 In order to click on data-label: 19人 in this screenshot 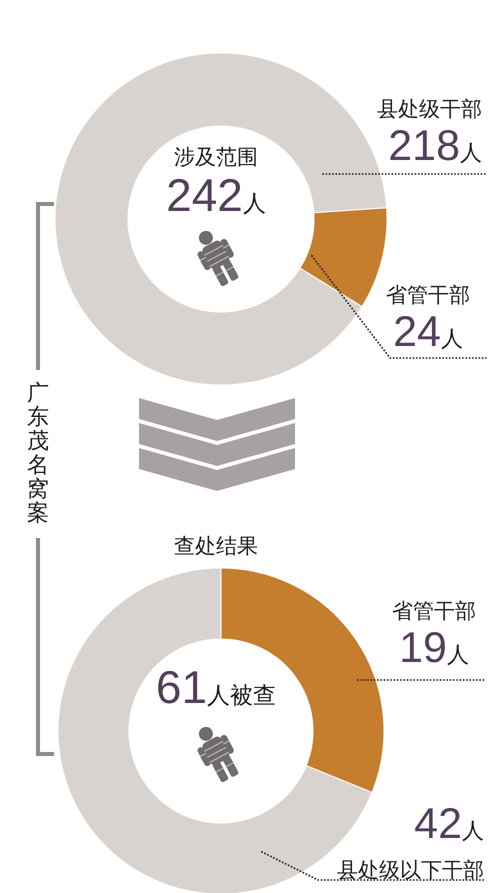, I will do `click(434, 648)`.